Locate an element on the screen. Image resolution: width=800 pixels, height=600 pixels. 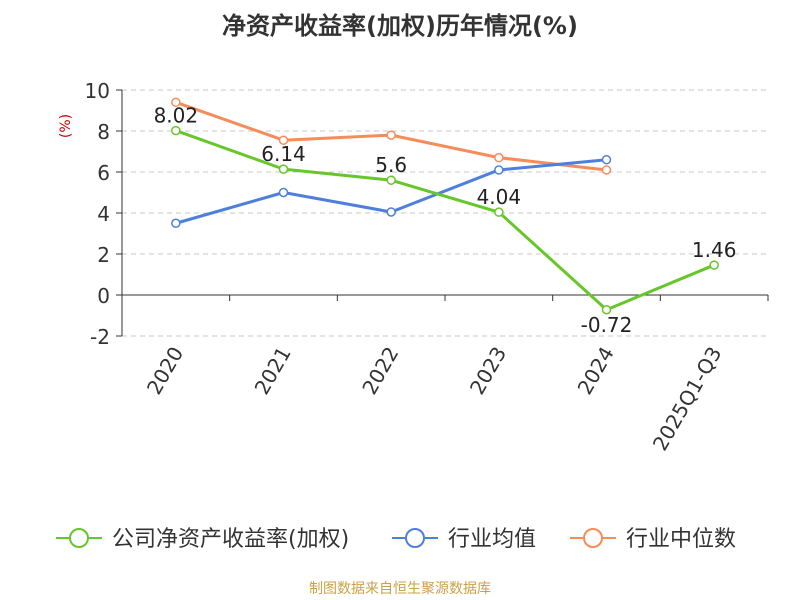
data-label: -0.72 is located at coordinates (607, 325).